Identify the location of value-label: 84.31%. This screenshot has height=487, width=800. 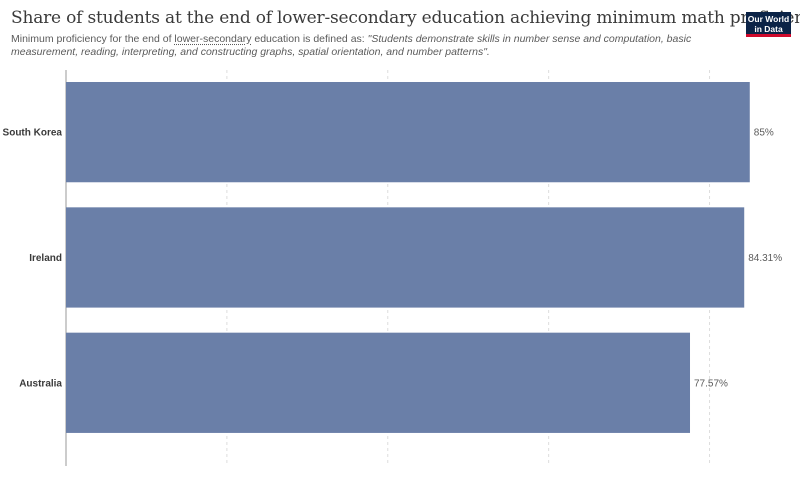
(765, 258).